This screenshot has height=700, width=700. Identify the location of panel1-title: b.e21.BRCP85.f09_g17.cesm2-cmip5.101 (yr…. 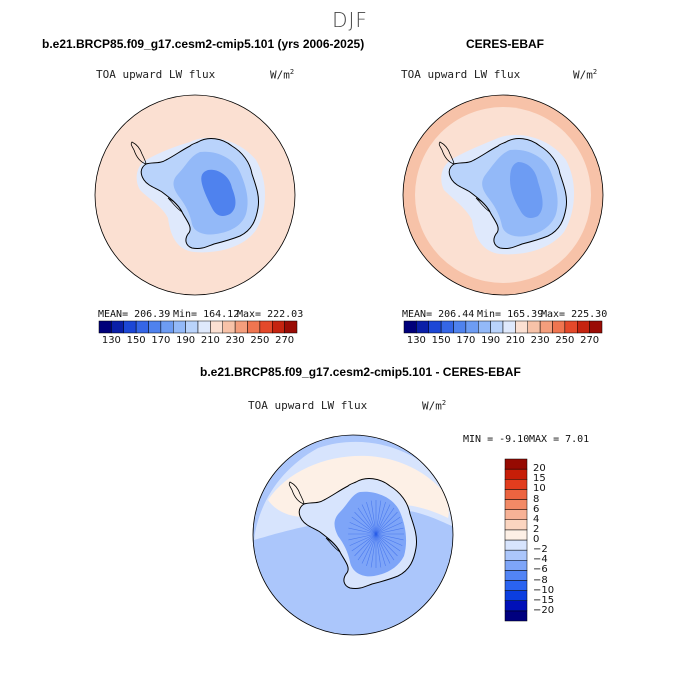
(203, 44).